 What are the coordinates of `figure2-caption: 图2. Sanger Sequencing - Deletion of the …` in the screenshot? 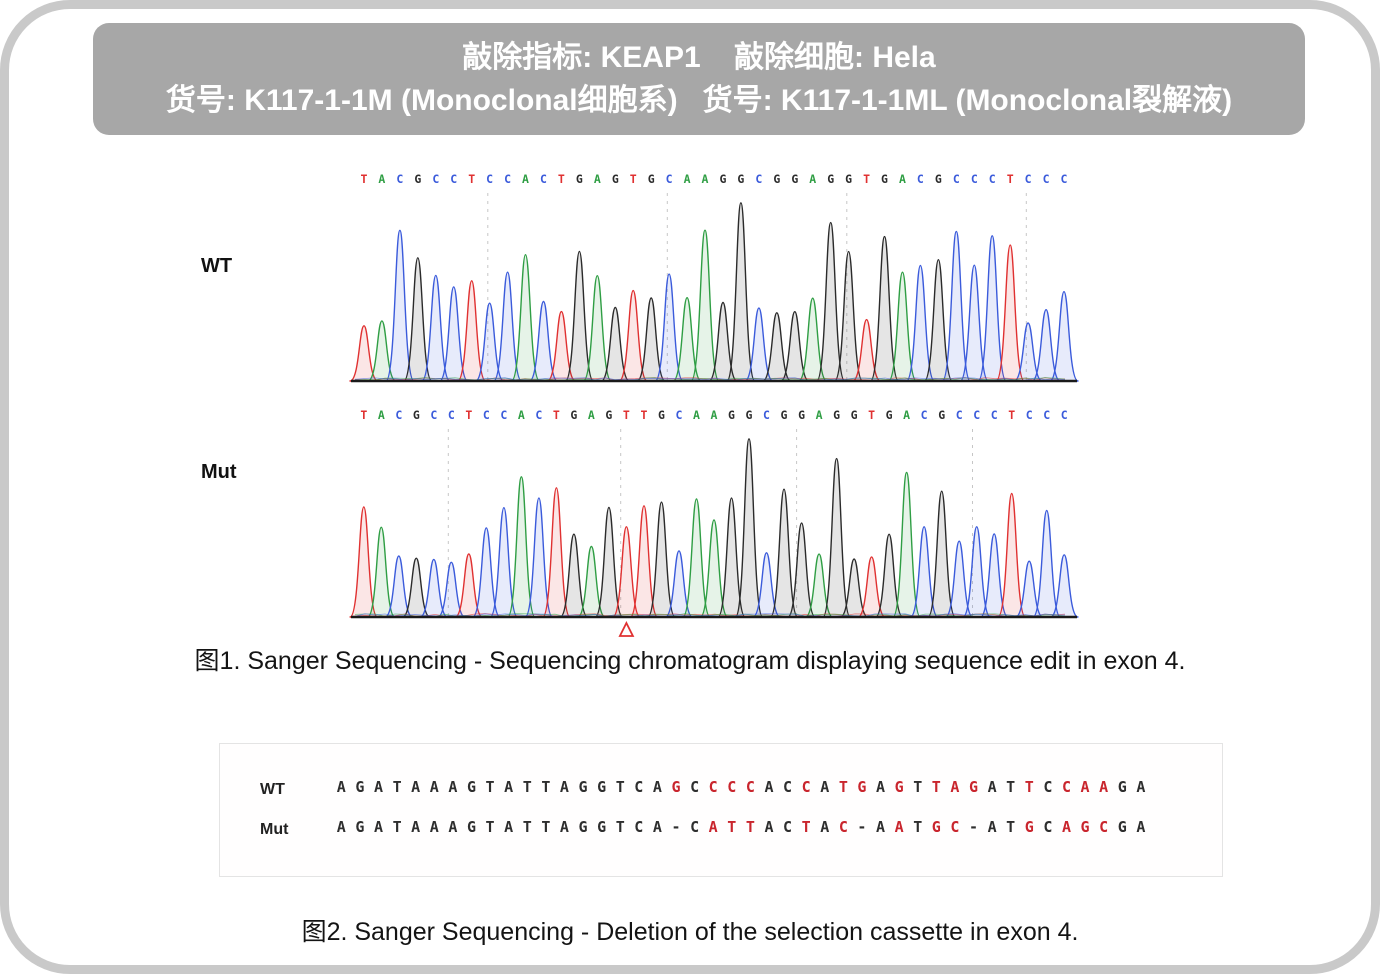 It's located at (690, 932).